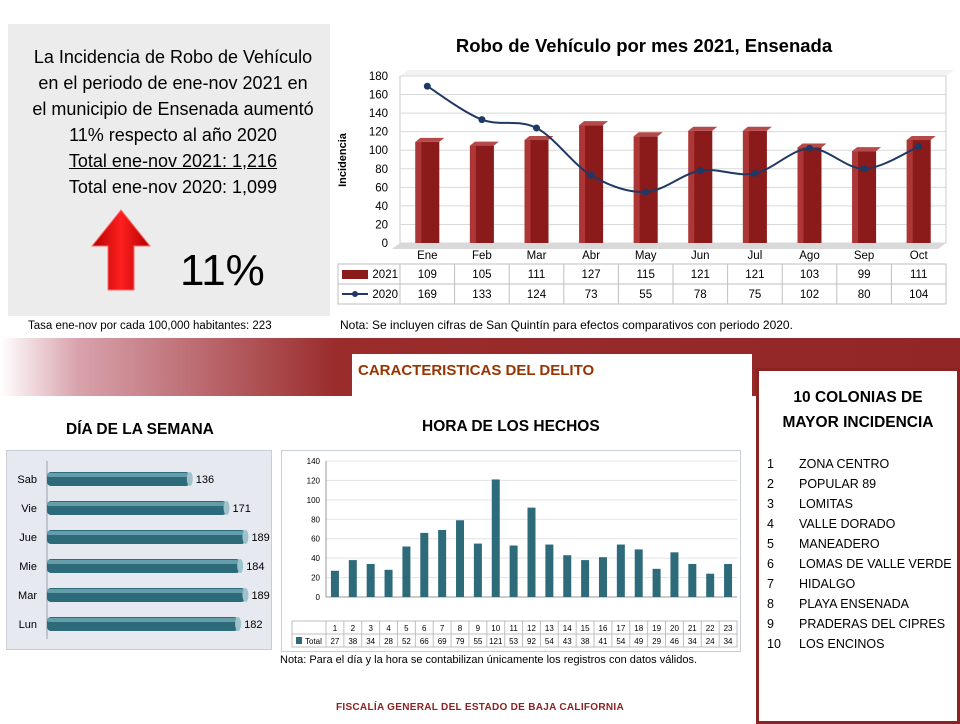 This screenshot has height=724, width=960. What do you see at coordinates (427, 256) in the screenshot?
I see `x-tick-label: Ene` at bounding box center [427, 256].